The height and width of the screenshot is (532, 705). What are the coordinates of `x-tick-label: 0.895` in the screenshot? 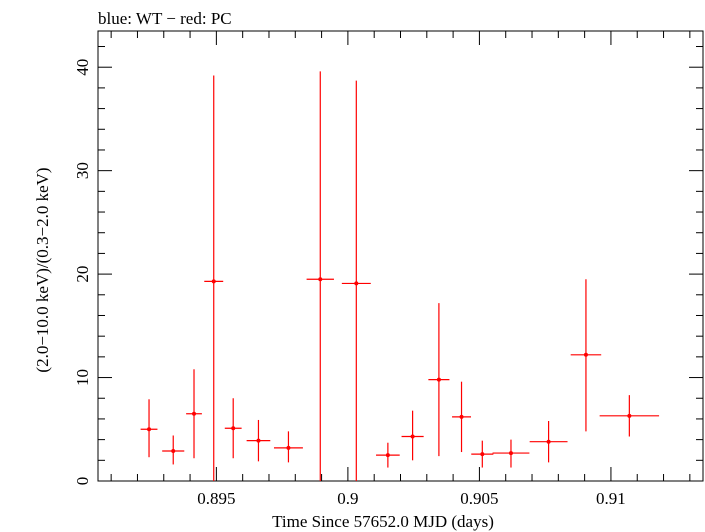 It's located at (216, 498).